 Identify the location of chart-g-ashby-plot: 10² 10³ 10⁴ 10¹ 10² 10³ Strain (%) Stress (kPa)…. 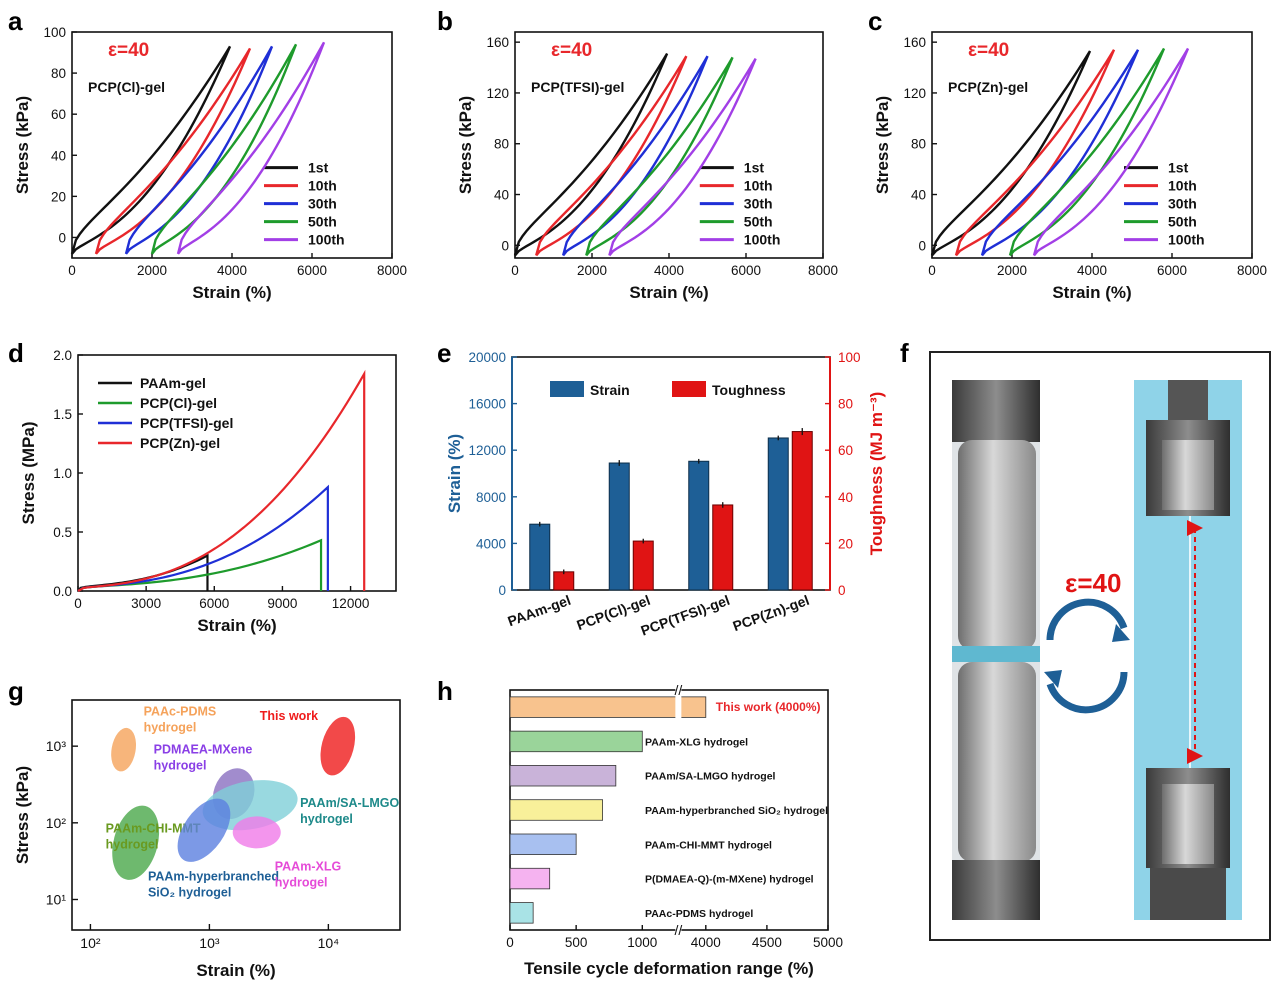
(207, 839).